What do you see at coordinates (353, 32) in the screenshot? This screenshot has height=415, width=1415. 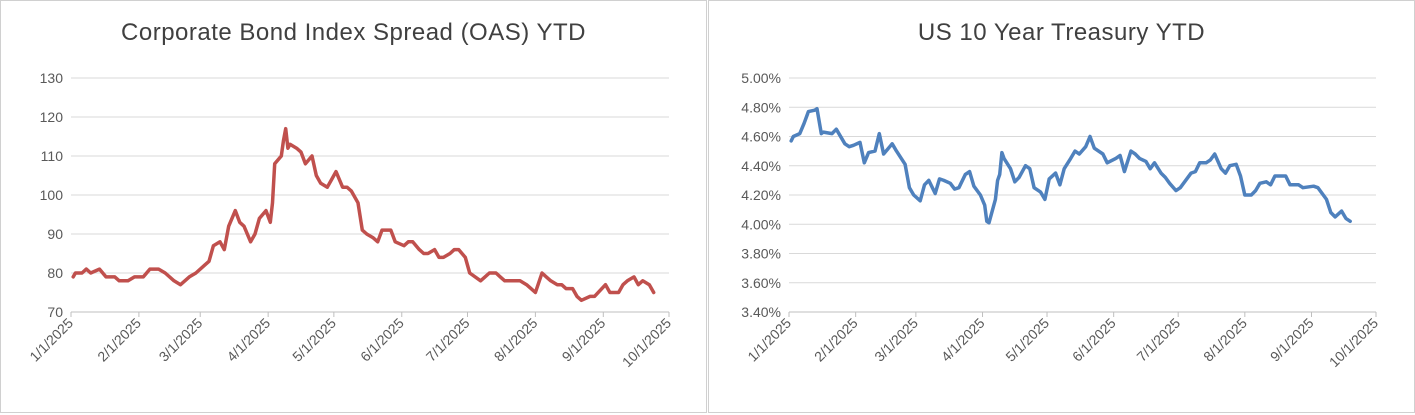 I see `chart-title: Corporate Bond Index Spread (OAS) YTD` at bounding box center [353, 32].